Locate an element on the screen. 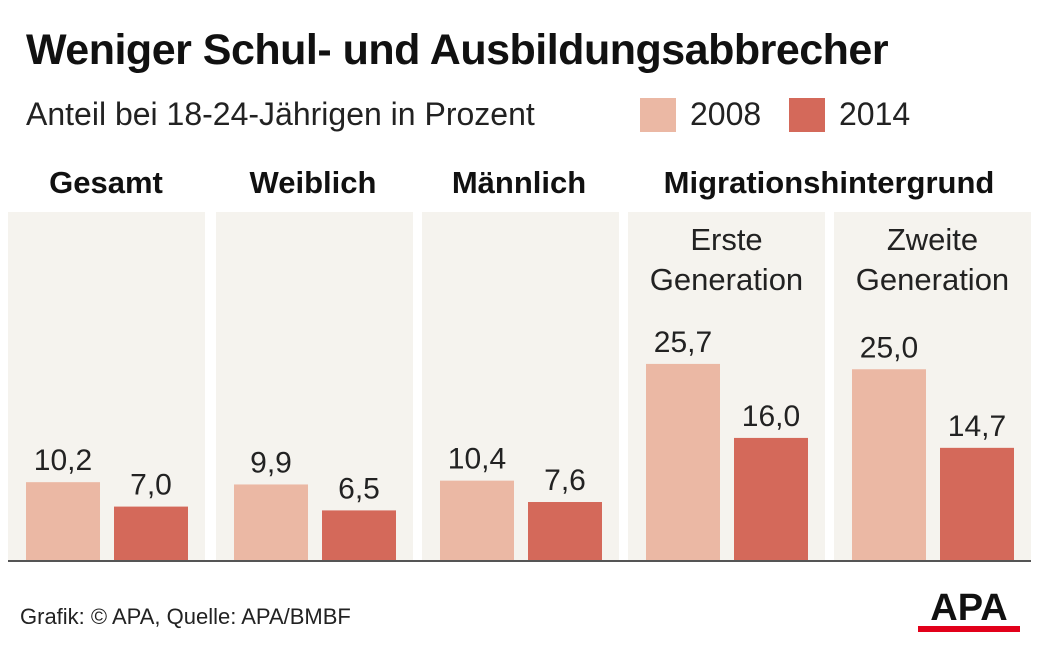 The image size is (1039, 650). data-label-2014: 7,0 is located at coordinates (151, 485).